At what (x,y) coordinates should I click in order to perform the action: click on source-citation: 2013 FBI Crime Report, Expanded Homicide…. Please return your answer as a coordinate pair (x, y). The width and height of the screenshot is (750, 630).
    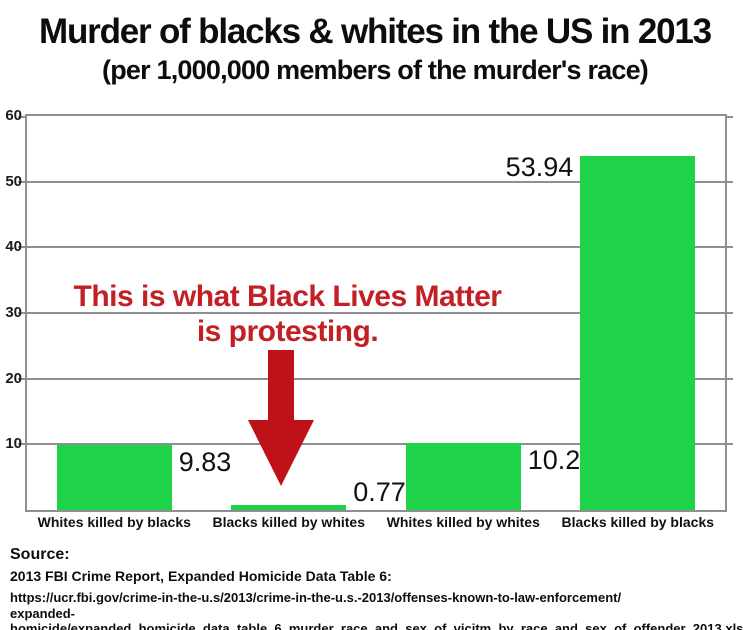
    Looking at the image, I should click on (201, 576).